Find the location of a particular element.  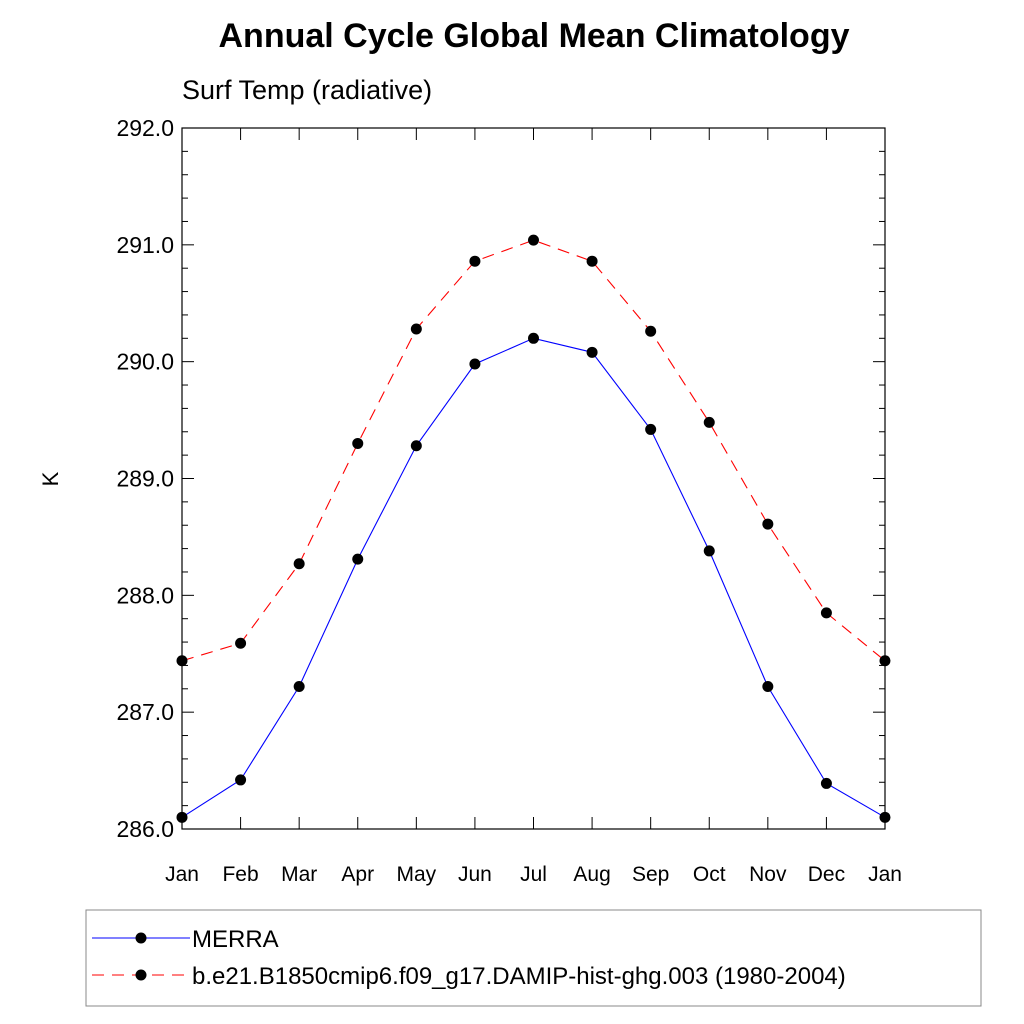

x-tick-label: Nov is located at coordinates (768, 874).